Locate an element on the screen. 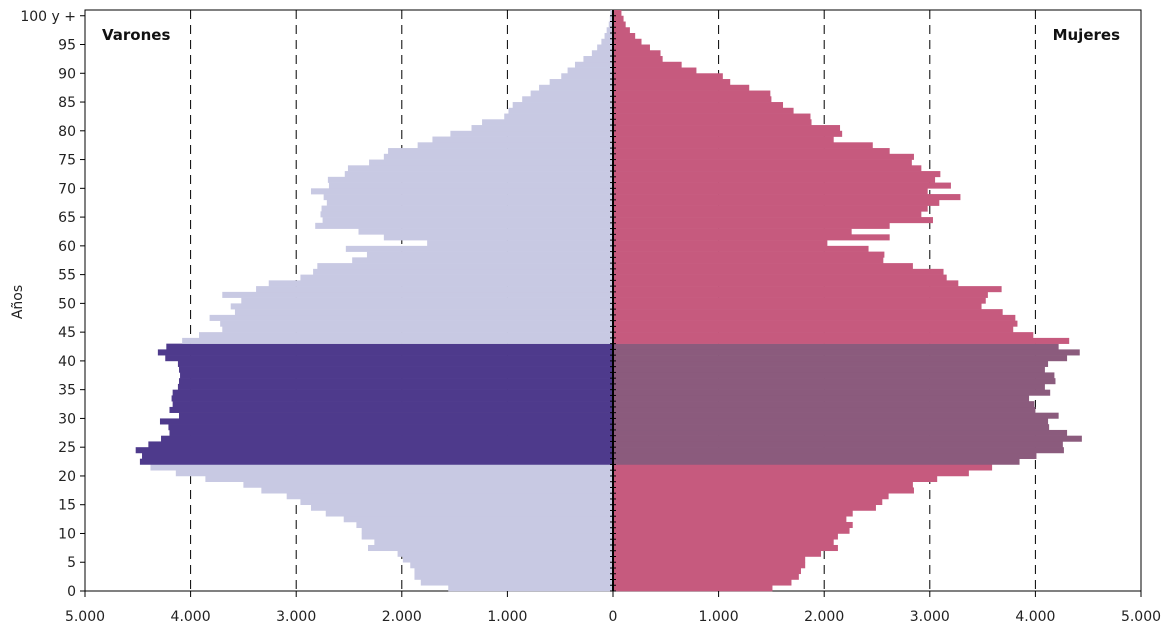 The image size is (1167, 629). legend-male-label: Varones is located at coordinates (136, 35).